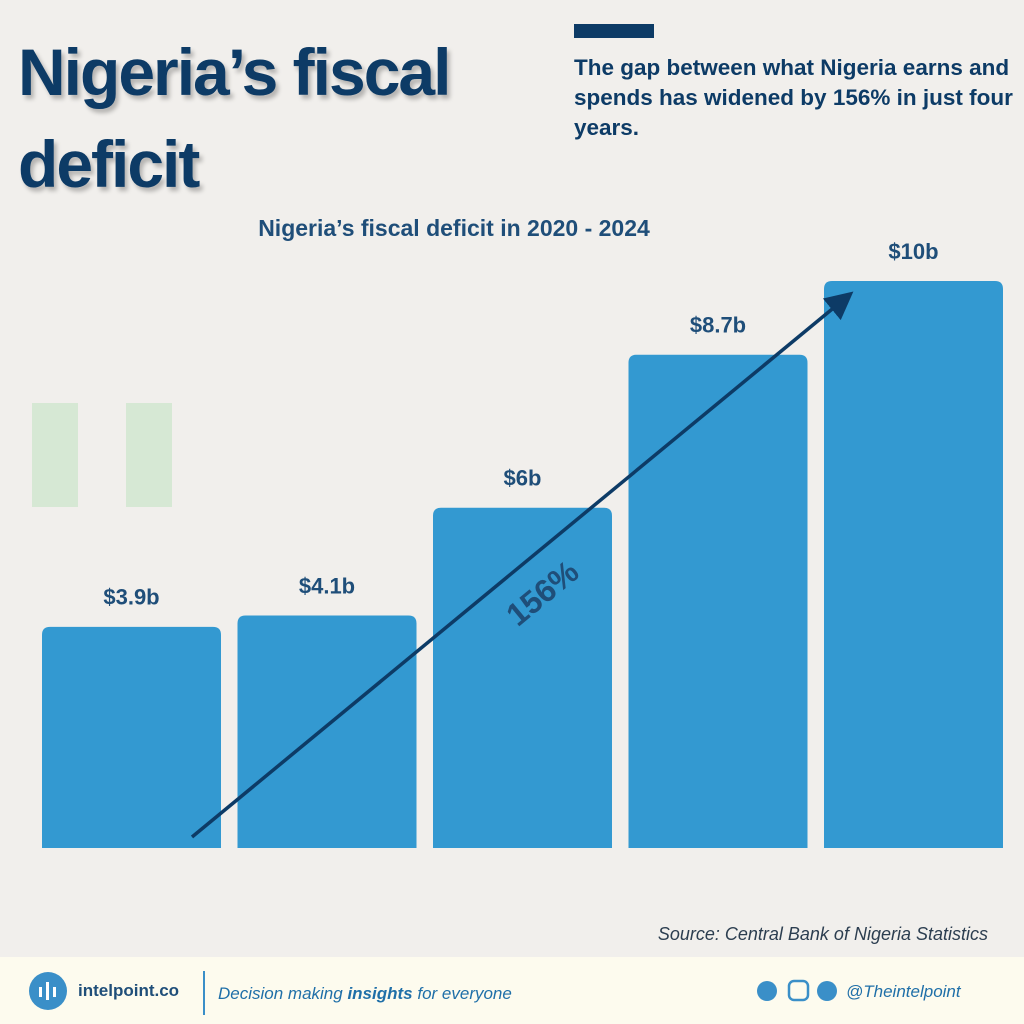  I want to click on handle: @Theintelpoint, so click(903, 991).